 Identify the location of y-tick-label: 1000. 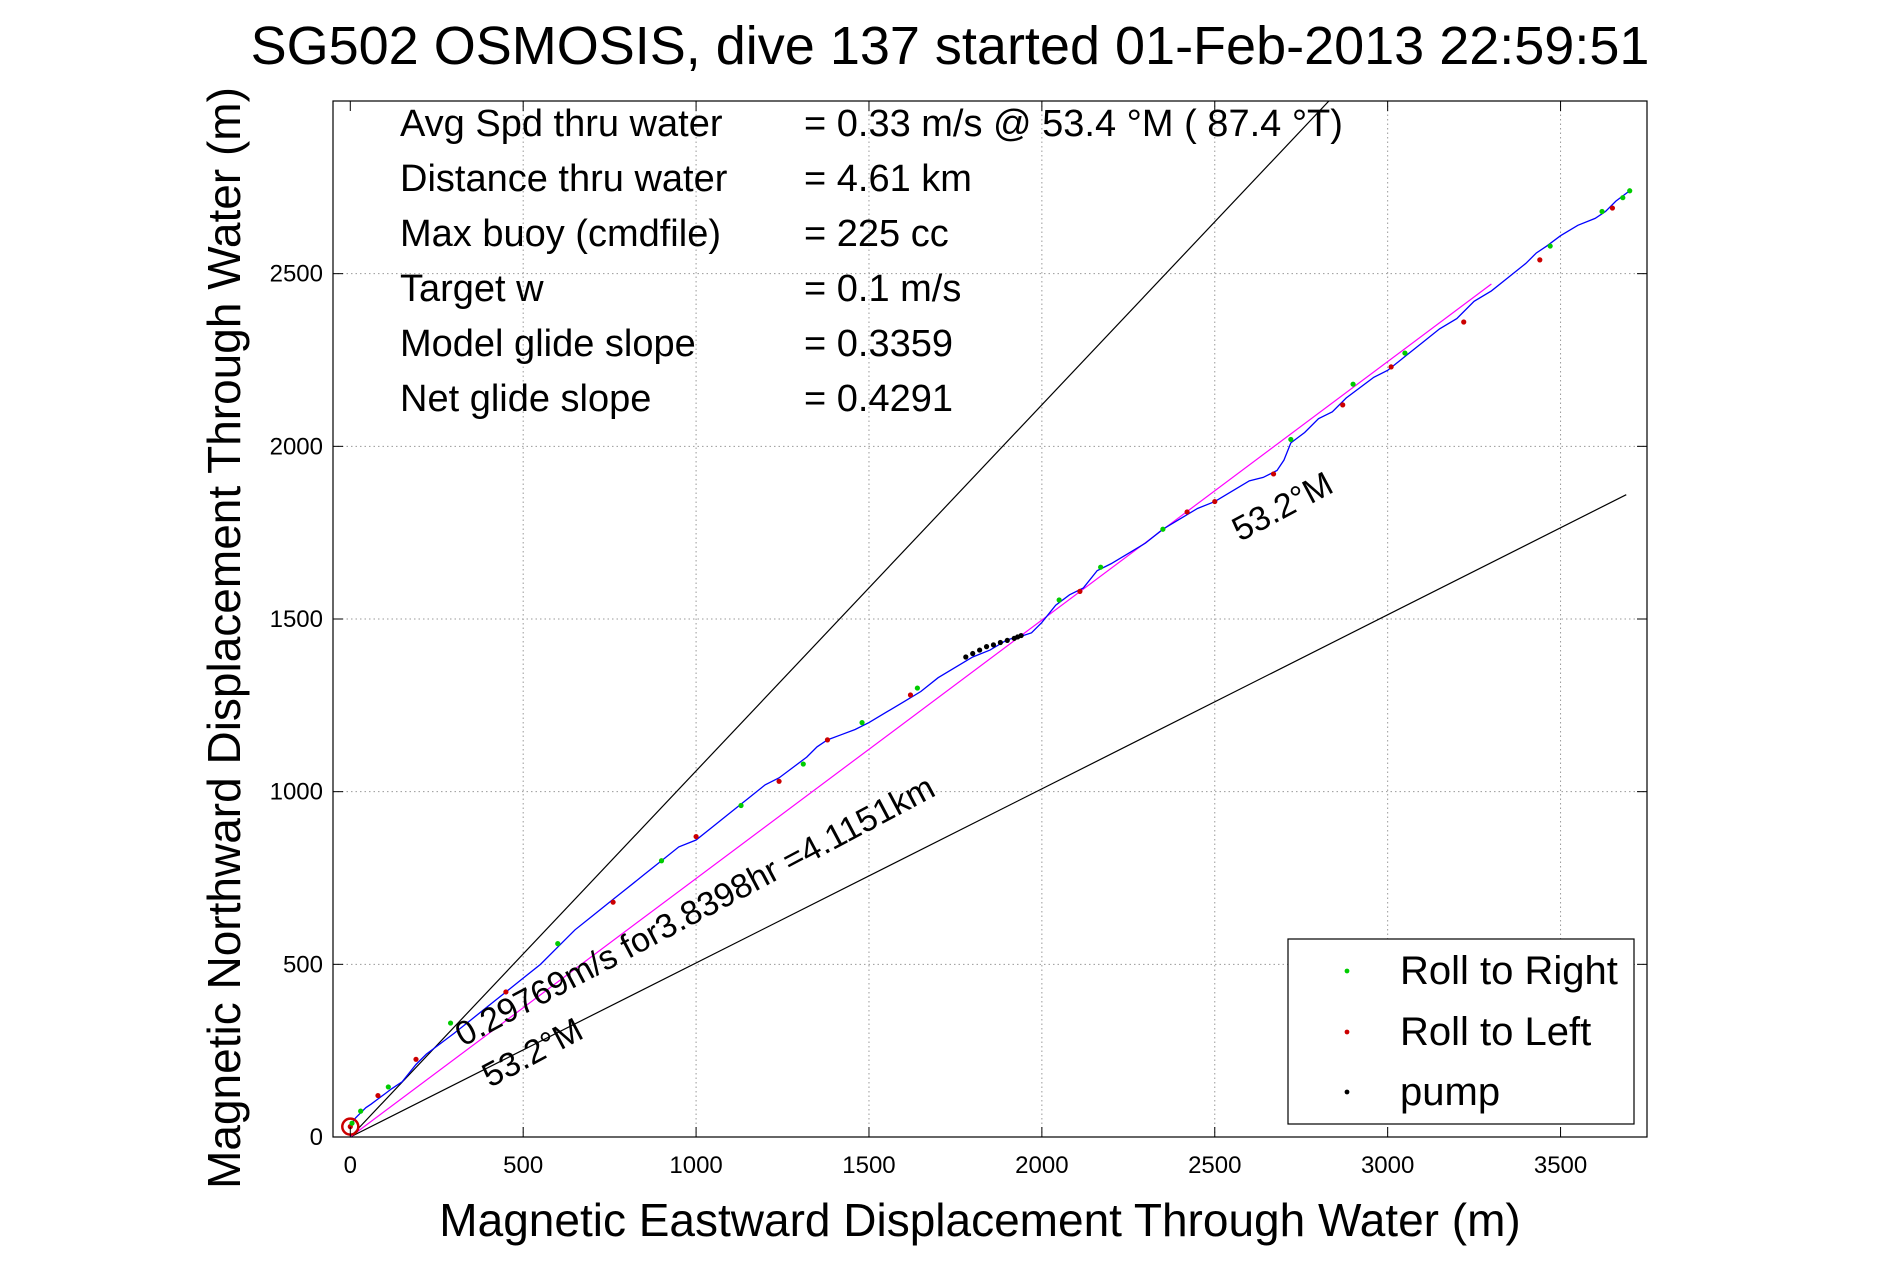
(296, 792).